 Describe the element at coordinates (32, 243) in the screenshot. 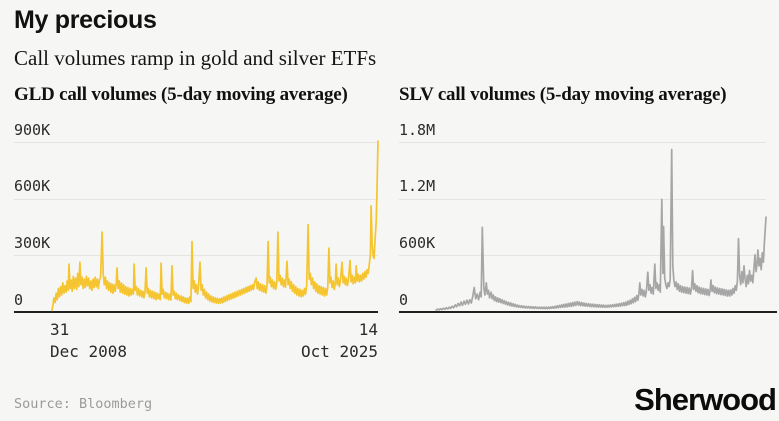

I see `y-tick-label: 300K` at that location.